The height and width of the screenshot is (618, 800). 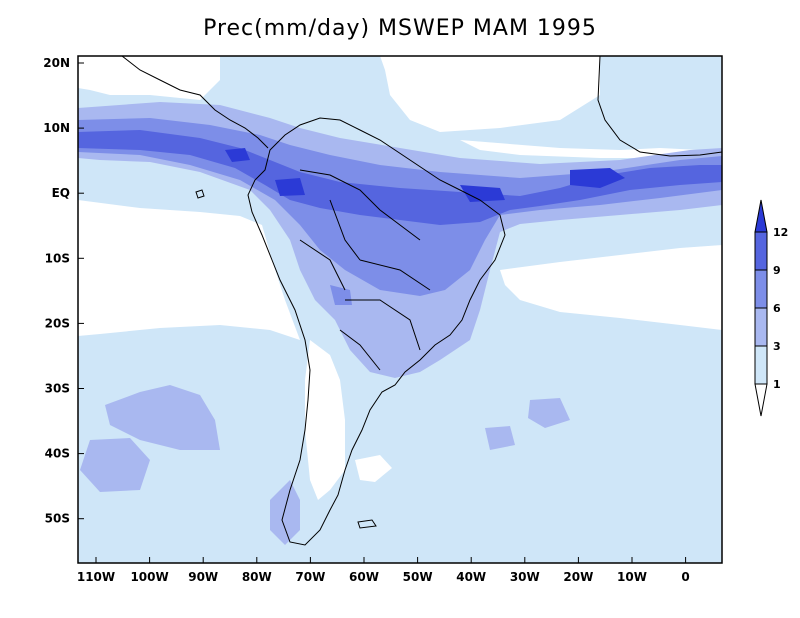 What do you see at coordinates (777, 308) in the screenshot?
I see `colorbar-level-label: 6` at bounding box center [777, 308].